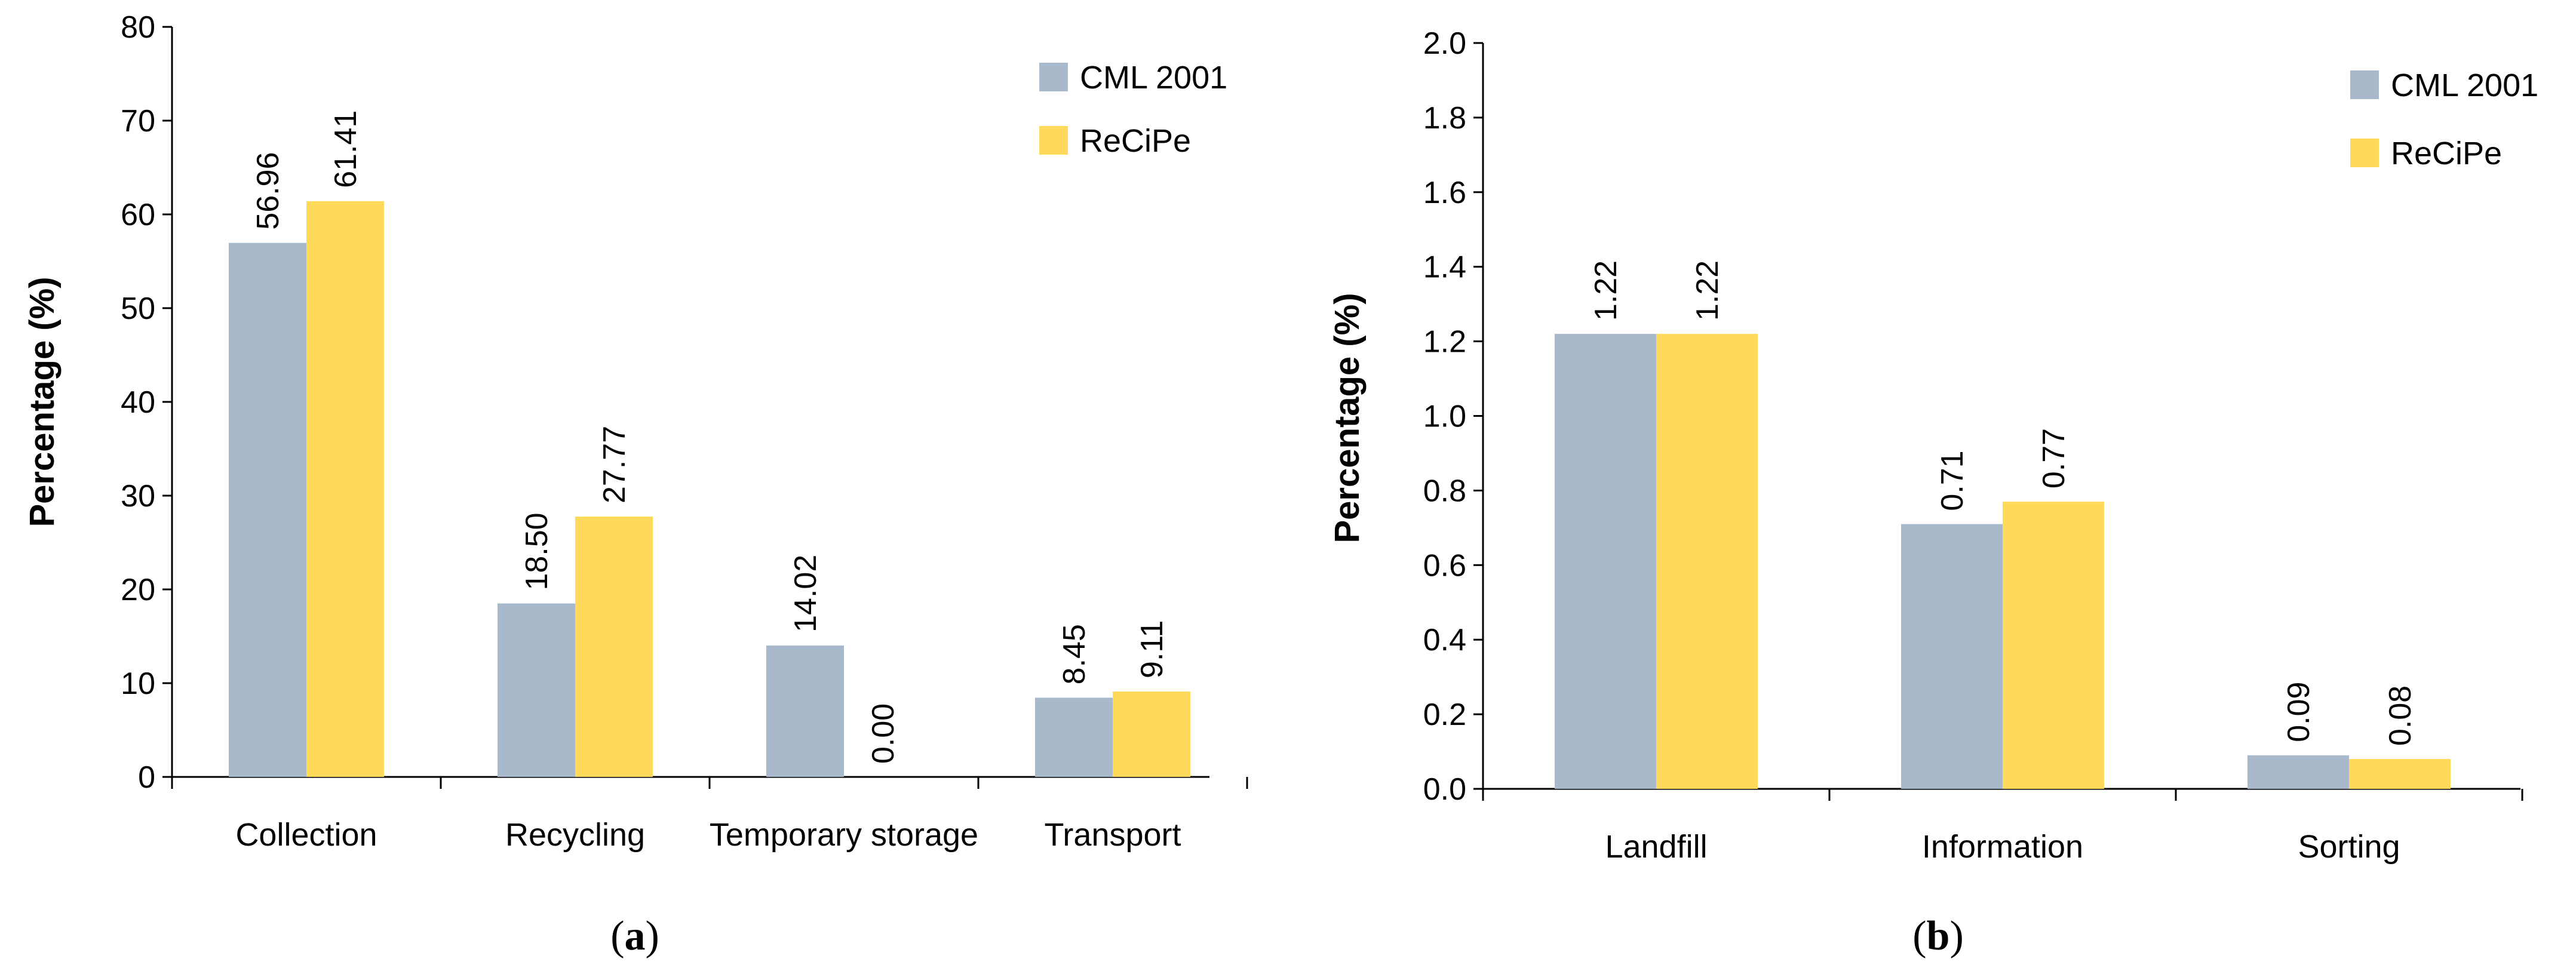  Describe the element at coordinates (1444, 789) in the screenshot. I see `y-tick-label: 0.0` at that location.